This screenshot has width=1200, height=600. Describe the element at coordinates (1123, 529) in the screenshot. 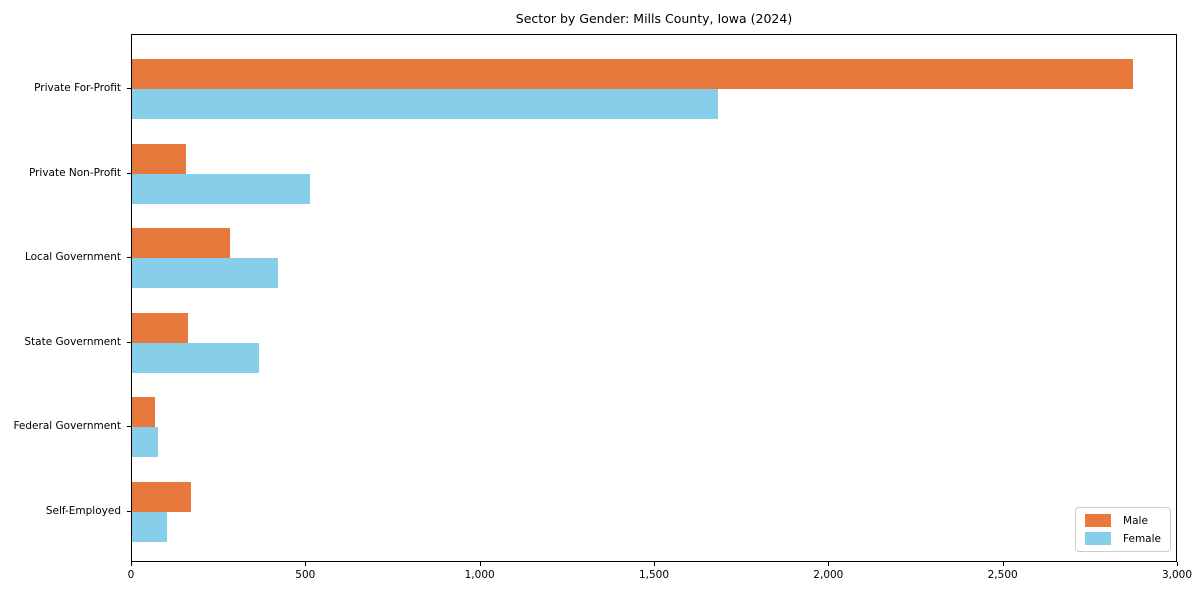

I see `legend: Male Female` at that location.